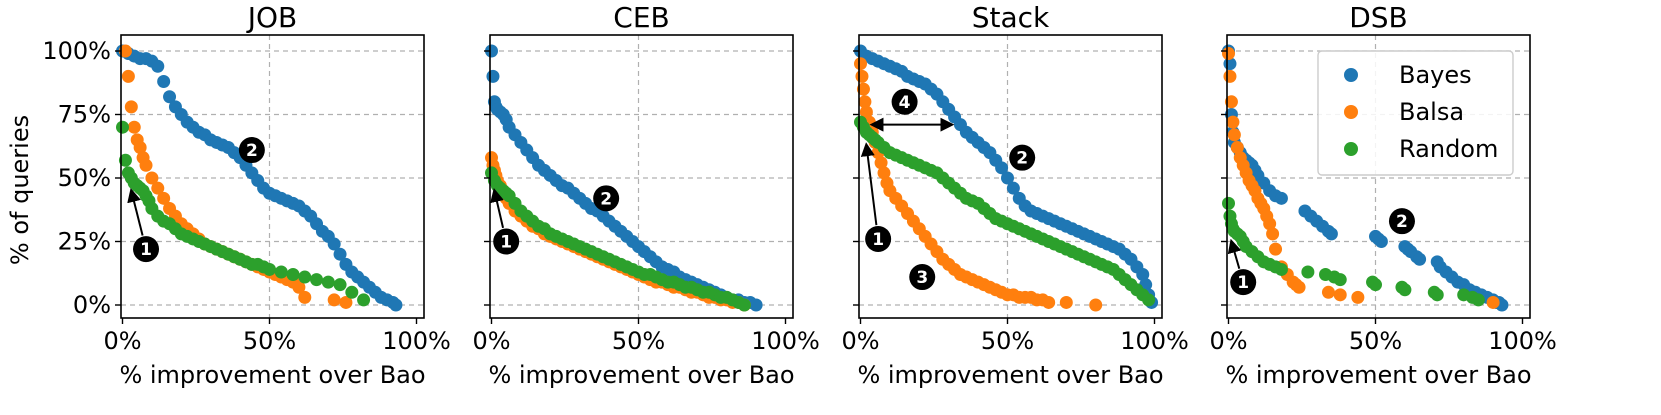  I want to click on y-tick-label: 0%, so click(92, 305).